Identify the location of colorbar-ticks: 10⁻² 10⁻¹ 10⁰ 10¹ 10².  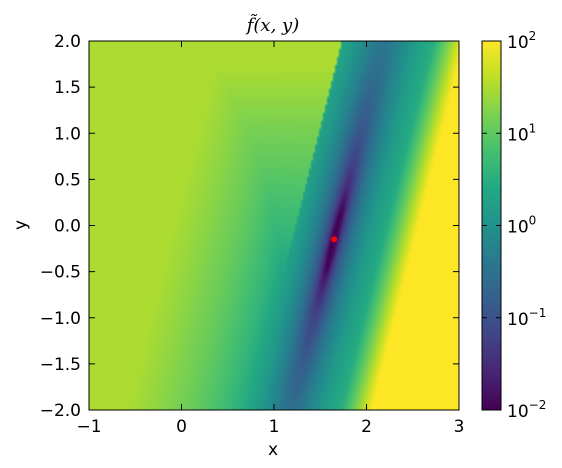
(514, 225).